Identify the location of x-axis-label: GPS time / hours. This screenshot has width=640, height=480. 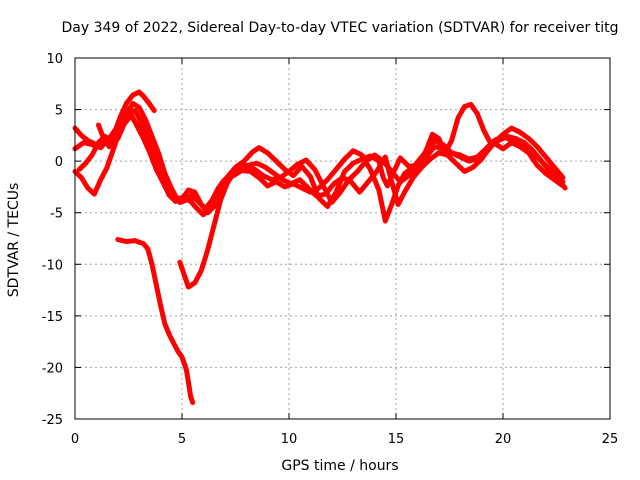
(339, 466).